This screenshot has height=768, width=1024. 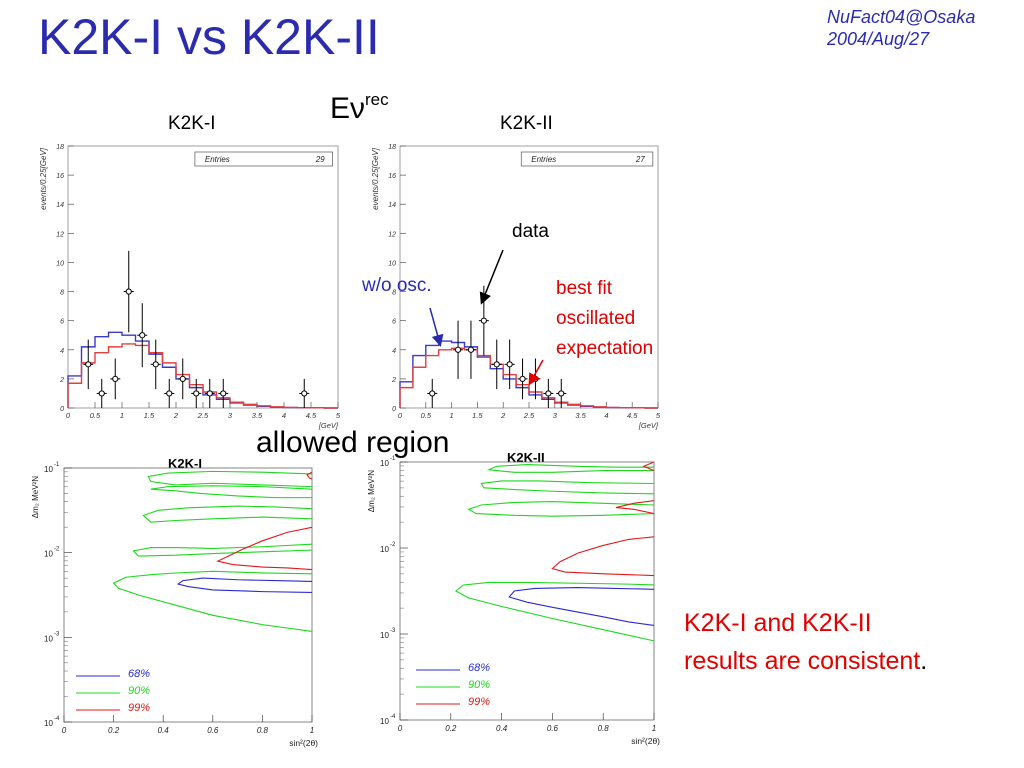 I want to click on annotation-best-fit-line3: expectation, so click(x=605, y=348).